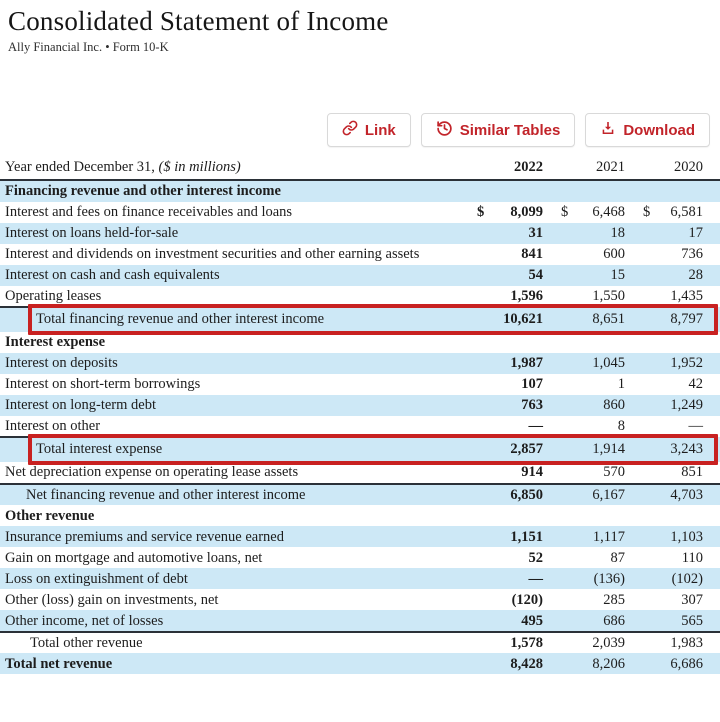 The height and width of the screenshot is (722, 720). Describe the element at coordinates (608, 495) in the screenshot. I see `cell-2021: 6,167` at that location.